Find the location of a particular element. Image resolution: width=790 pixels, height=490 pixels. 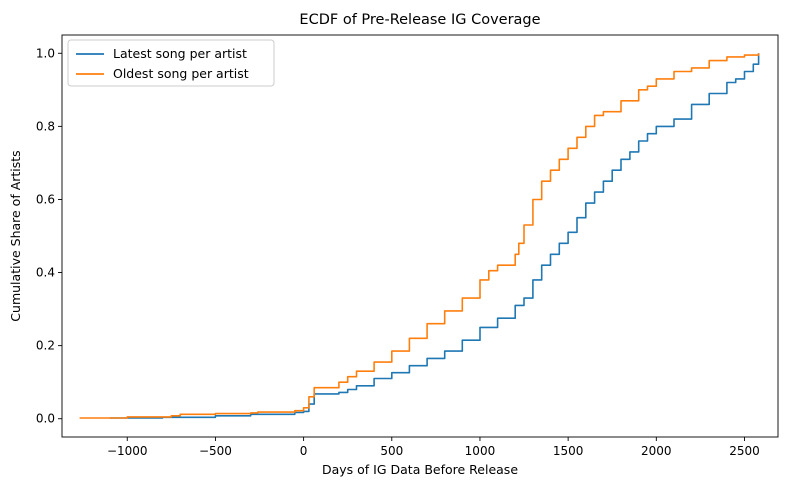

x-tick-label: 500 is located at coordinates (391, 451).